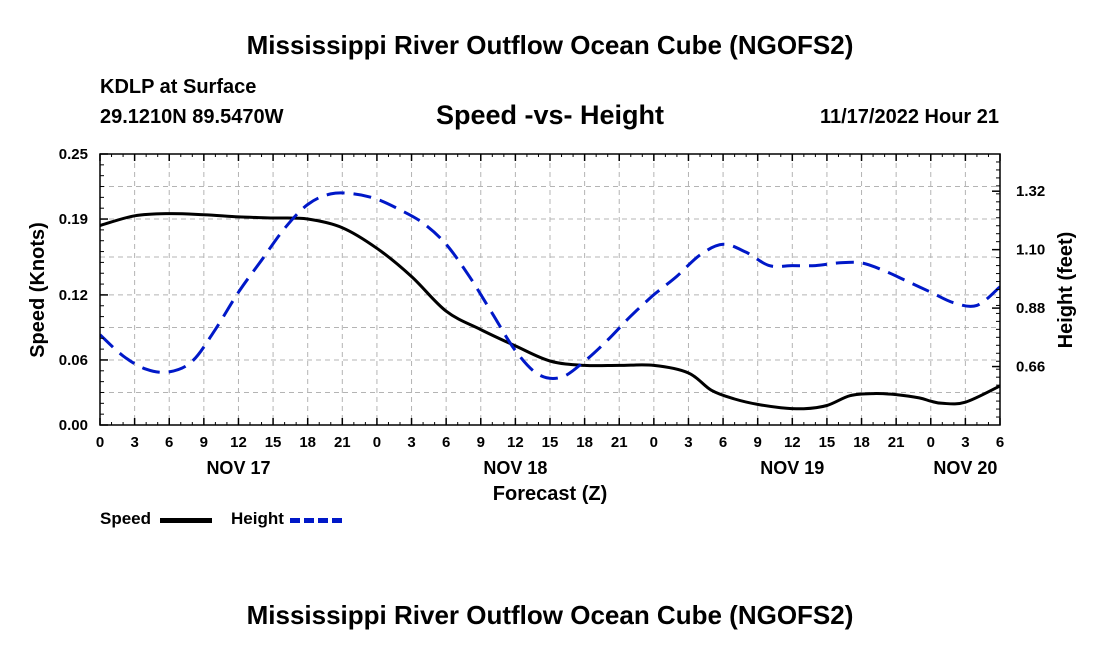 The image size is (1100, 650). Describe the element at coordinates (550, 494) in the screenshot. I see `x-axis-label: Forecast (Z)` at that location.